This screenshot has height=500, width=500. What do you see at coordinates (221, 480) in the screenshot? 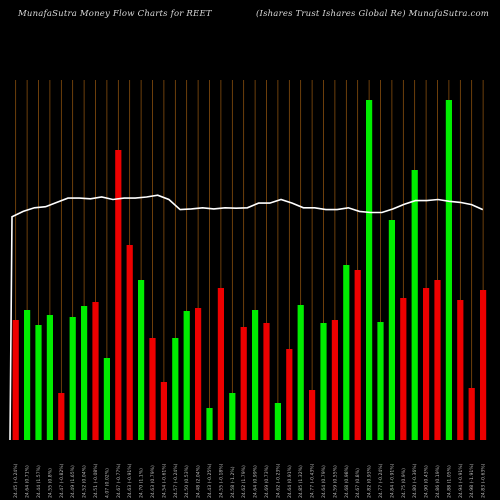
I see `x-tick-label: 24.55 (-0.18%)` at bounding box center [221, 480].